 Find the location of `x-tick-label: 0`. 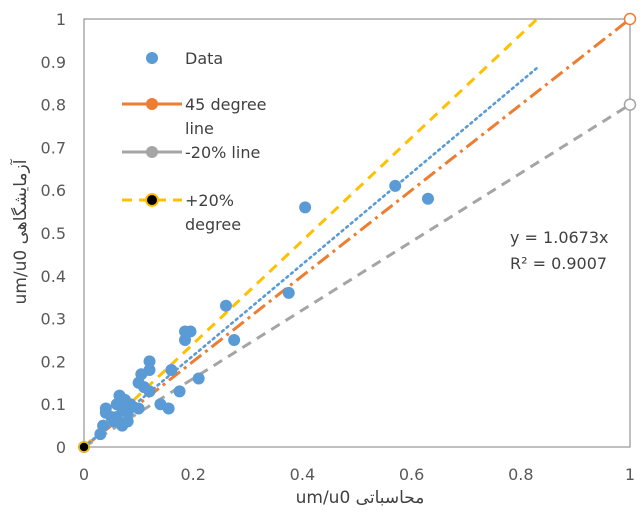

x-tick-label: 0 is located at coordinates (84, 474).